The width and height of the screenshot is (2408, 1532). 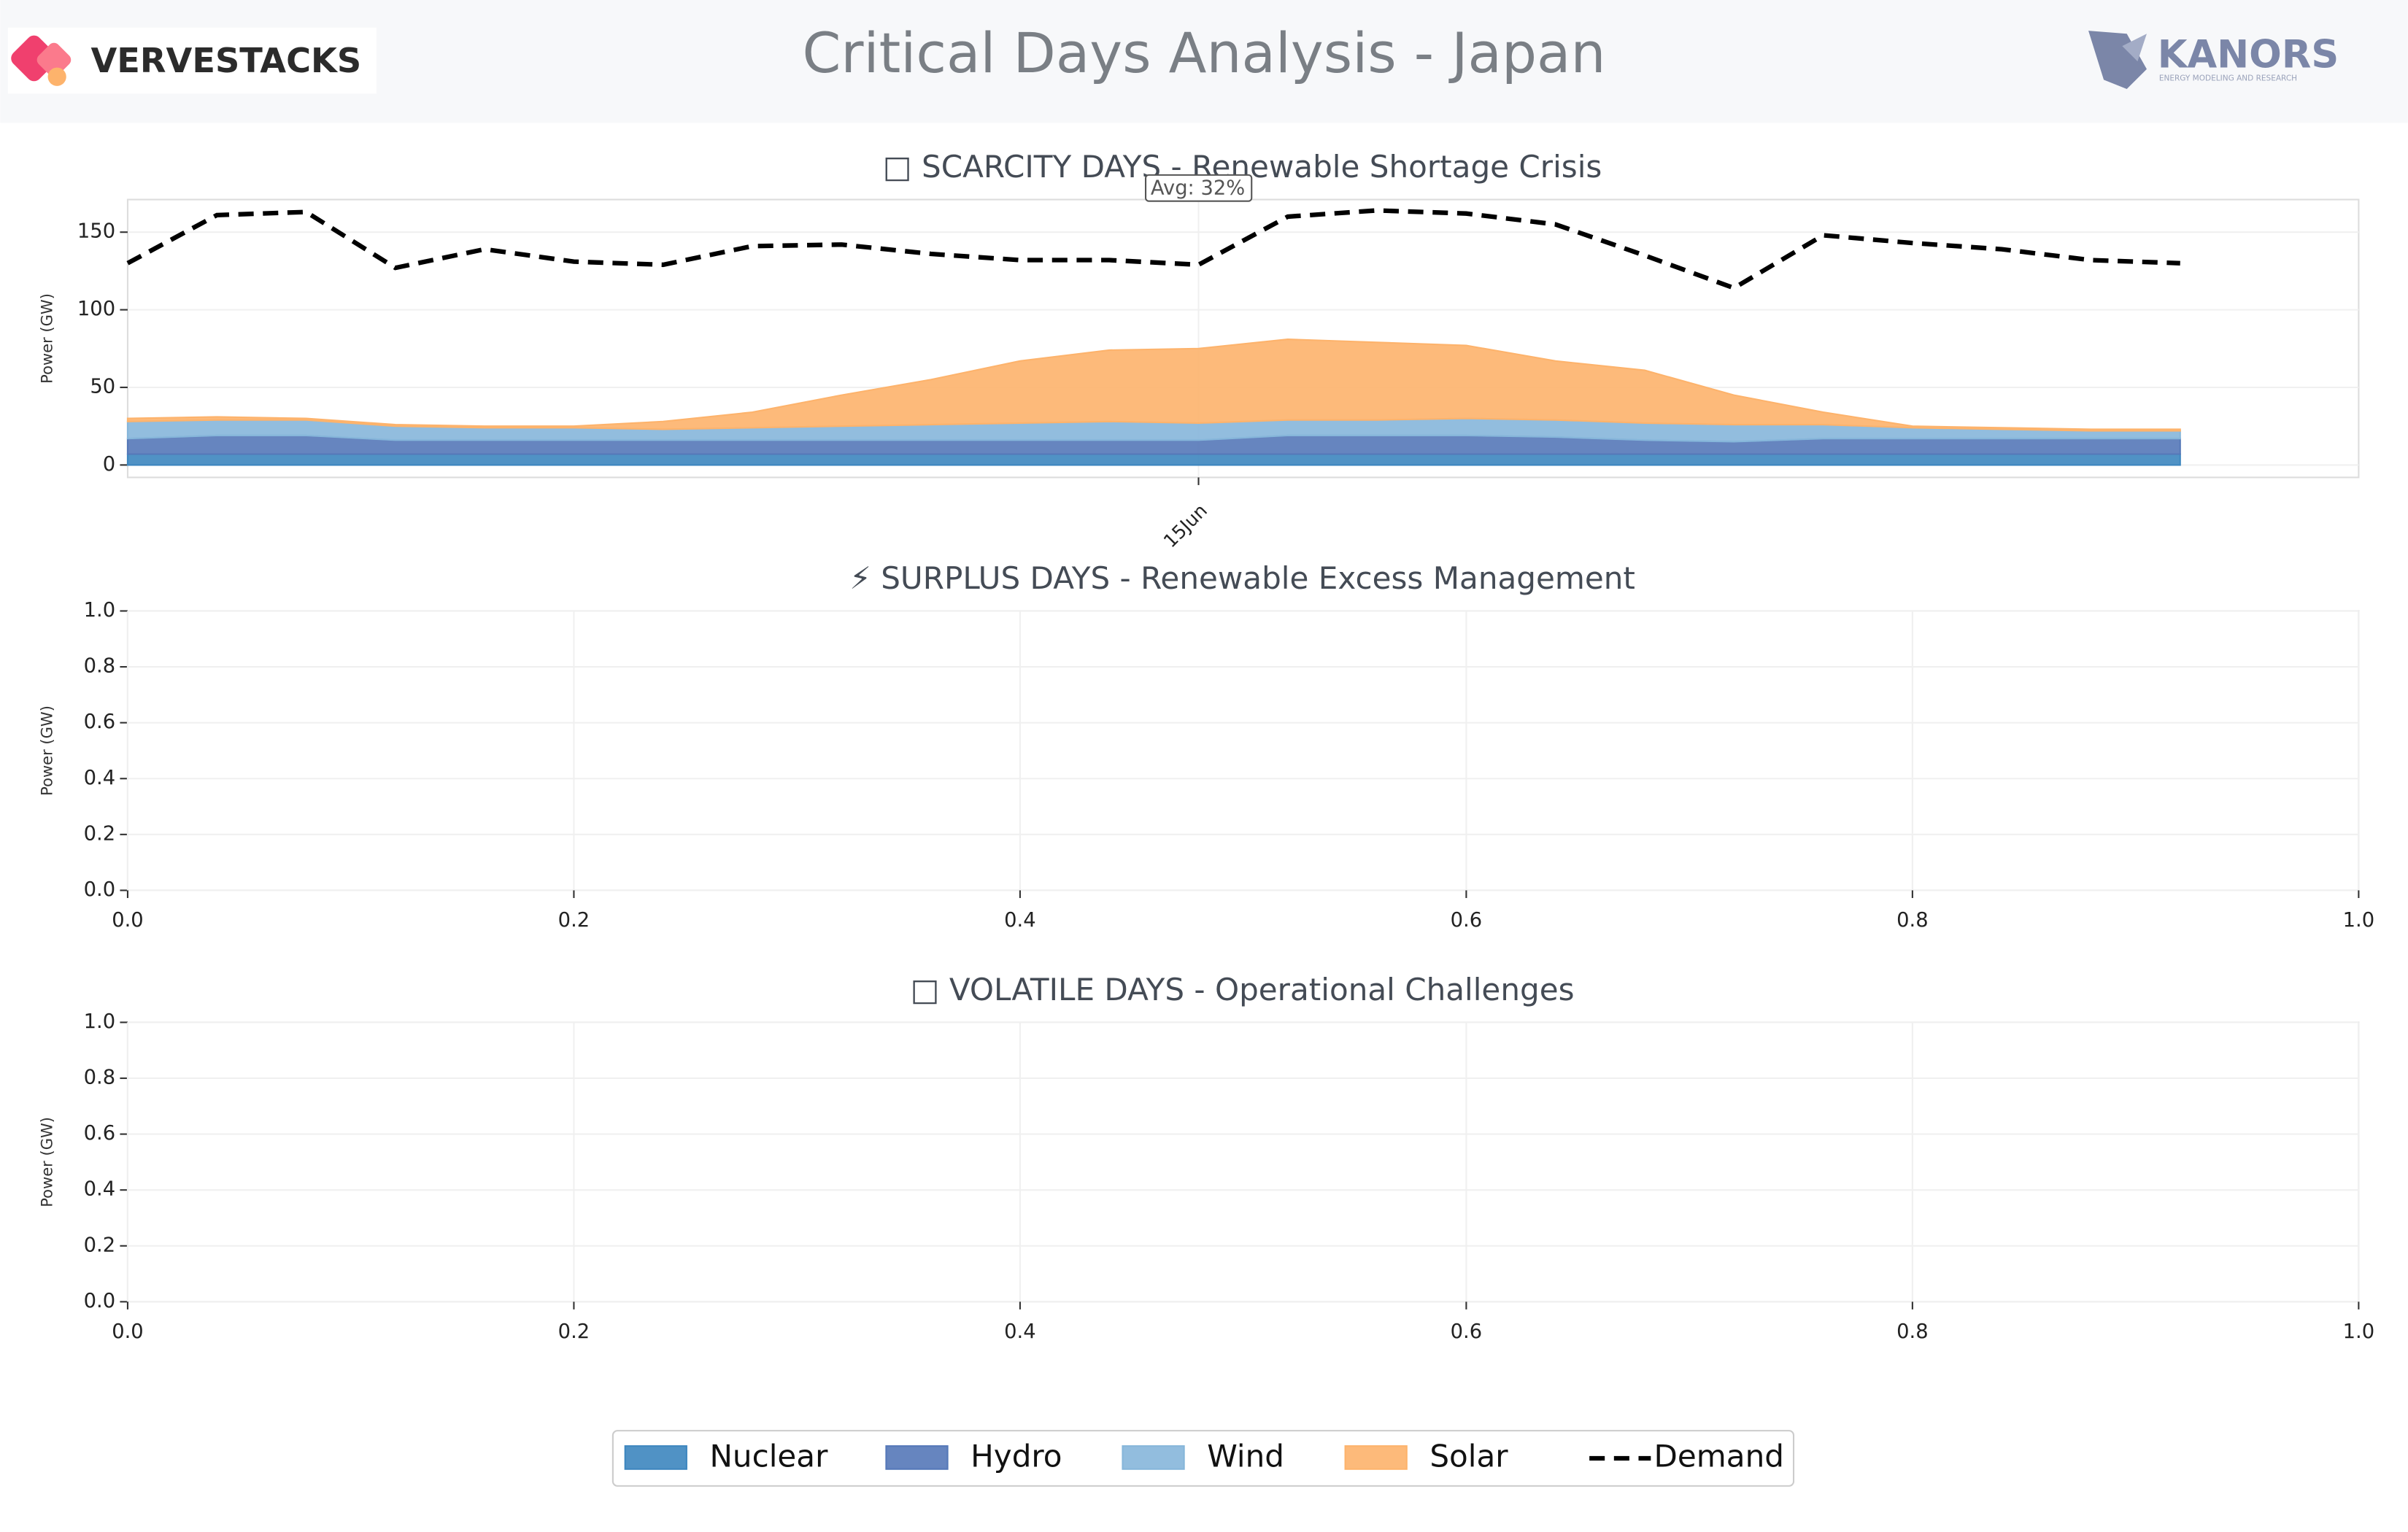 What do you see at coordinates (96, 232) in the screenshot?
I see `y-tick-label: 150` at bounding box center [96, 232].